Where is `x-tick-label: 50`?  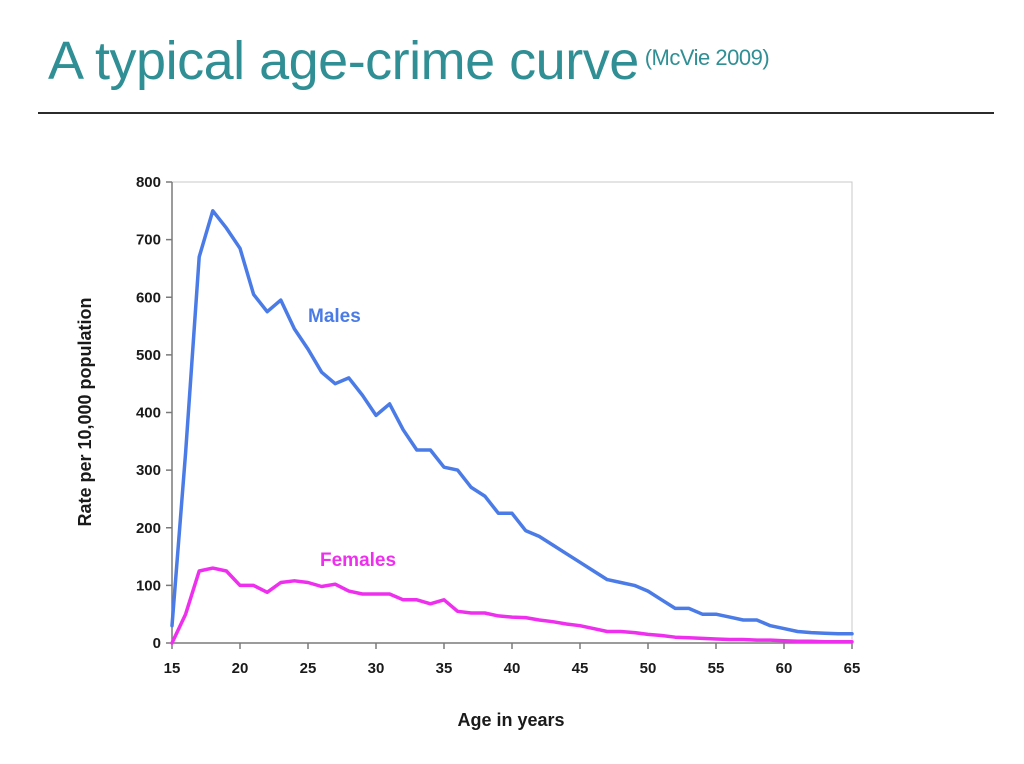
x-tick-label: 50 is located at coordinates (648, 668).